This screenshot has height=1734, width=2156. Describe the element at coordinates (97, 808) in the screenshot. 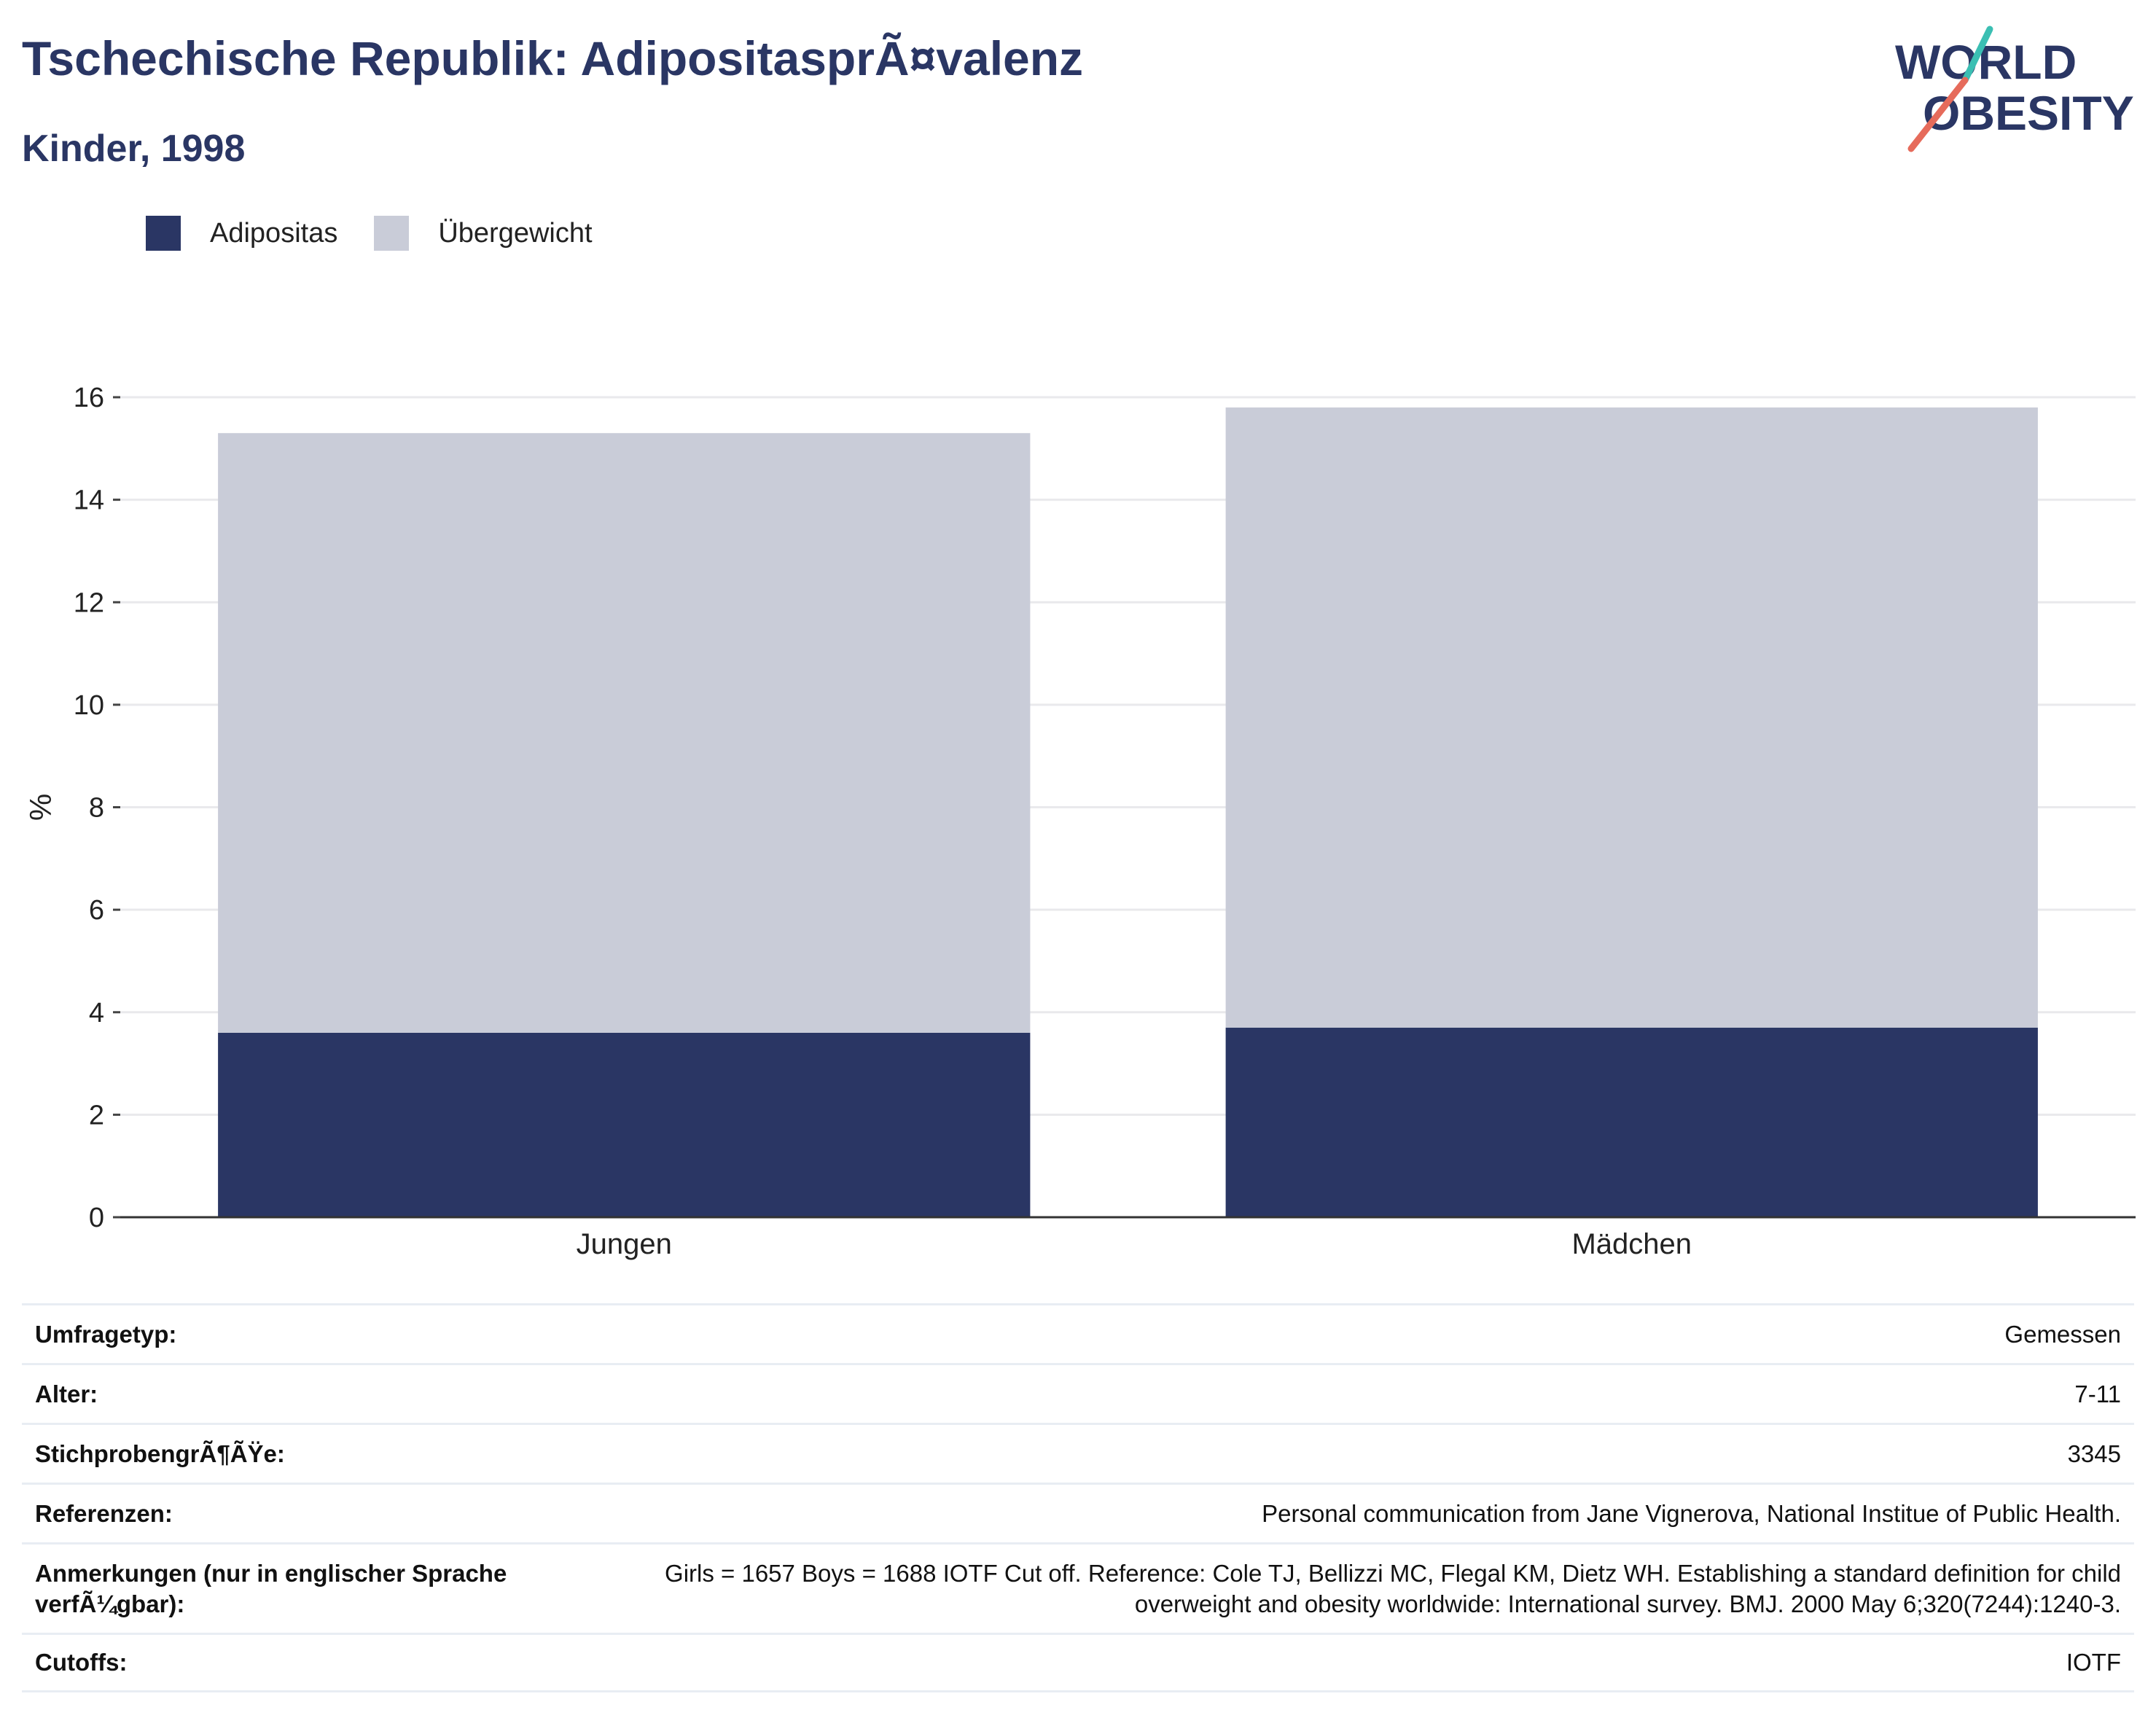

I see `y-tick-label: 8` at that location.